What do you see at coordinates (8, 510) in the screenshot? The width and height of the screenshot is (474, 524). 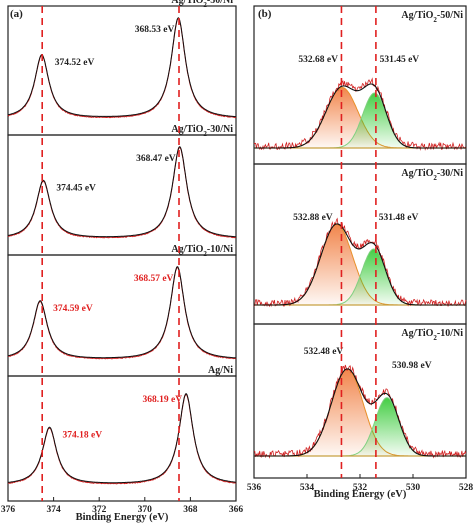 I see `panel-a-x-tick-label: 376` at bounding box center [8, 510].